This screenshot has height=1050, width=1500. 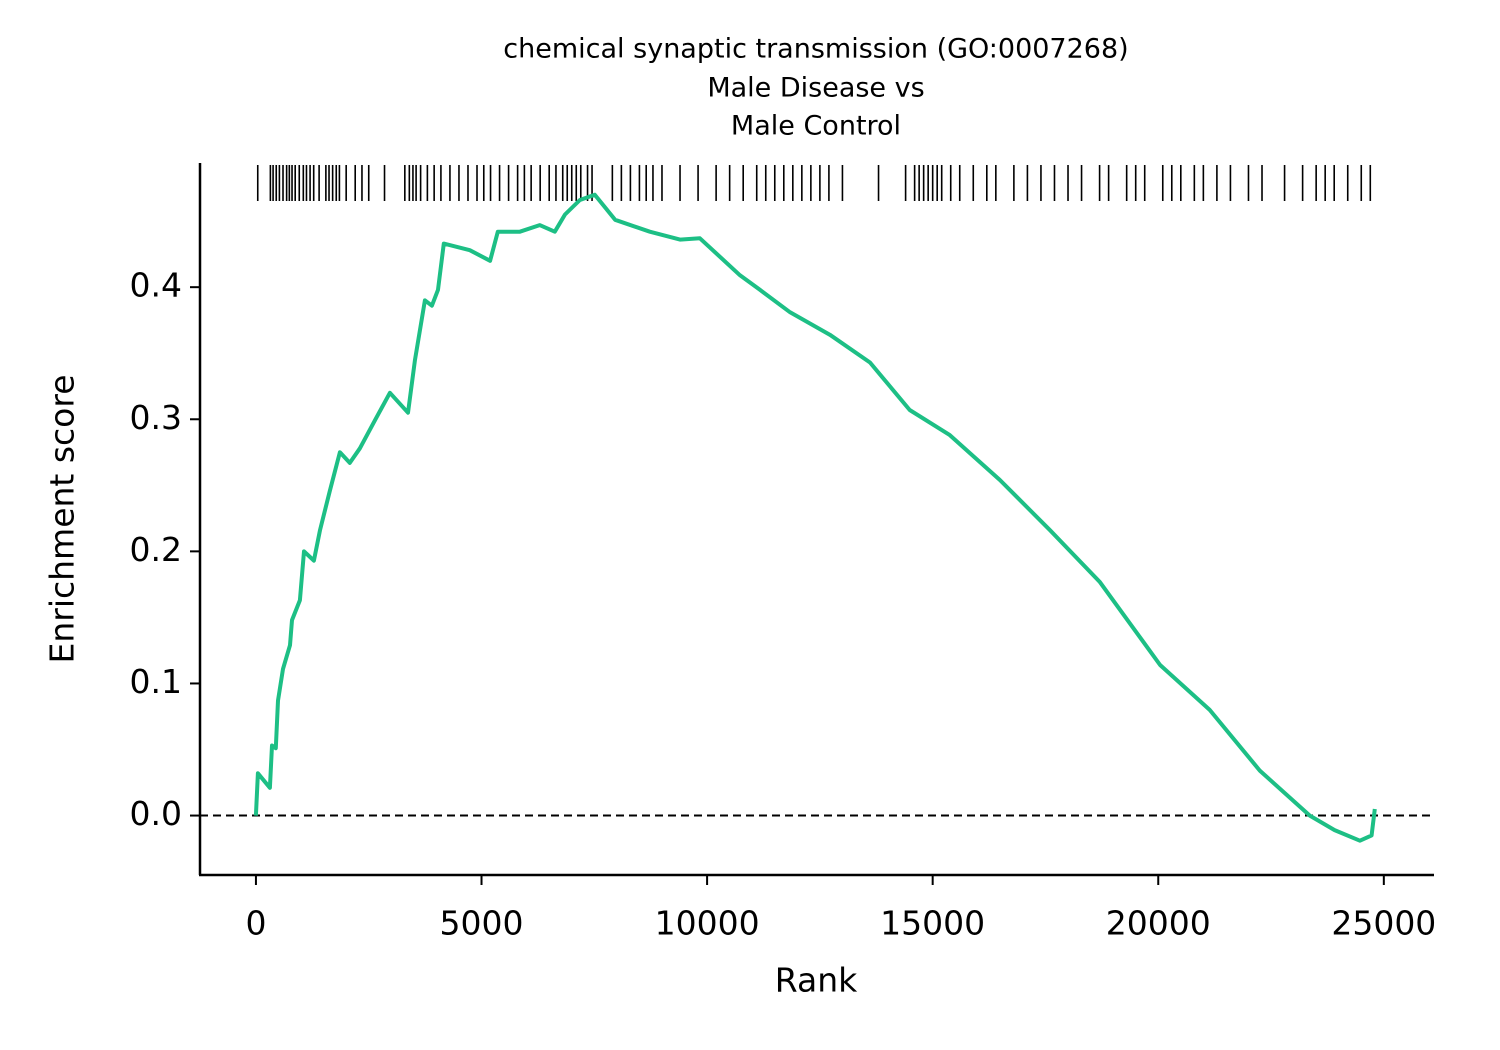 What do you see at coordinates (815, 88) in the screenshot?
I see `chart-title: Male Disease vs` at bounding box center [815, 88].